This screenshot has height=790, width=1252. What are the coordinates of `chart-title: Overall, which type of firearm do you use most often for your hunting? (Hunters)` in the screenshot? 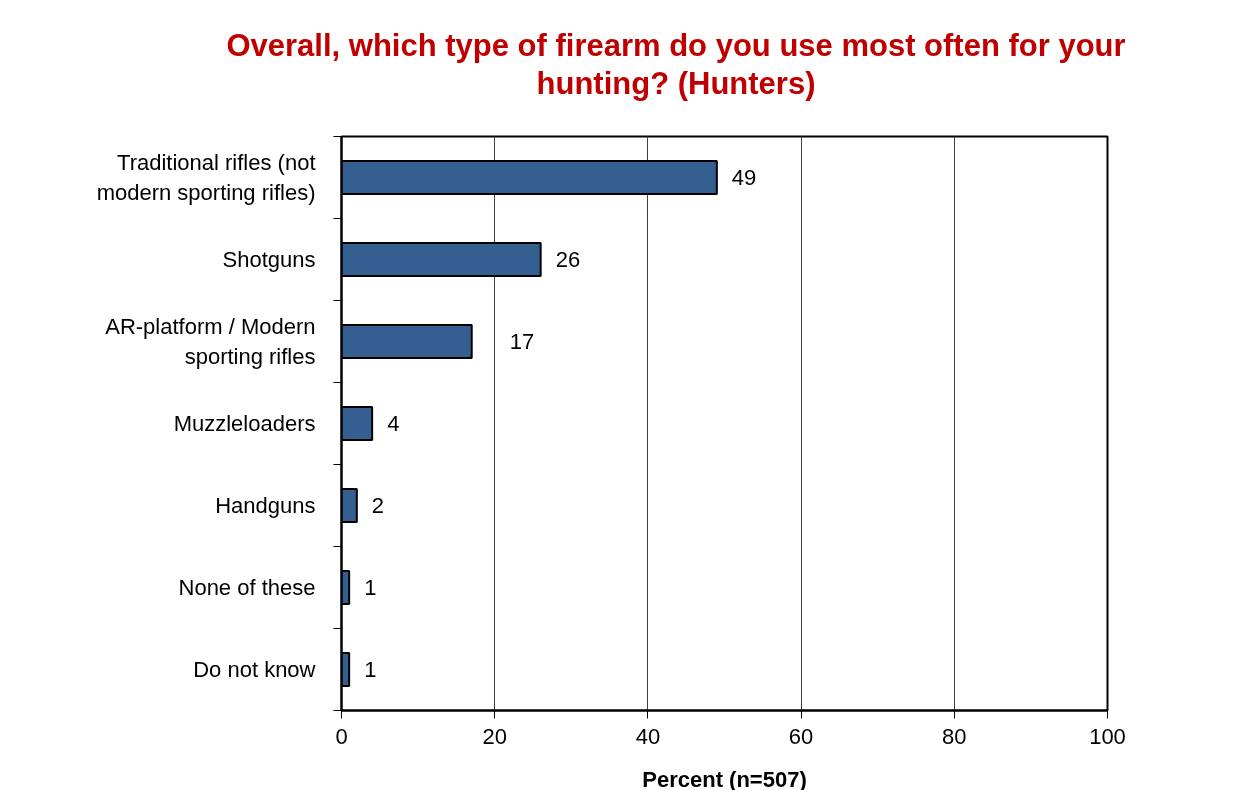 It's located at (676, 65).